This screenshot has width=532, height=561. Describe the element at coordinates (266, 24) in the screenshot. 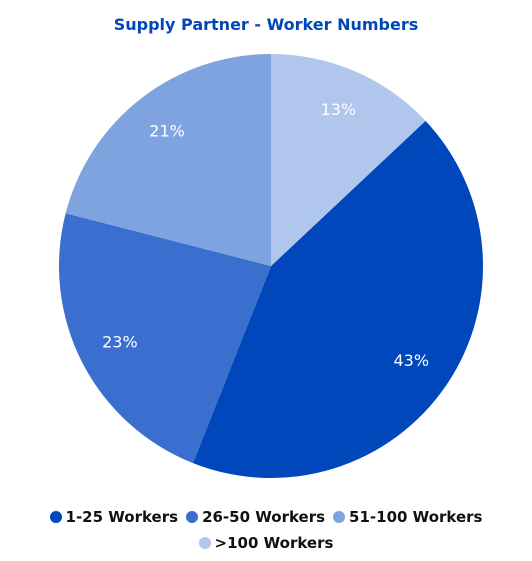

I see `chart-title: Supply Partner - Worker Numbers` at that location.